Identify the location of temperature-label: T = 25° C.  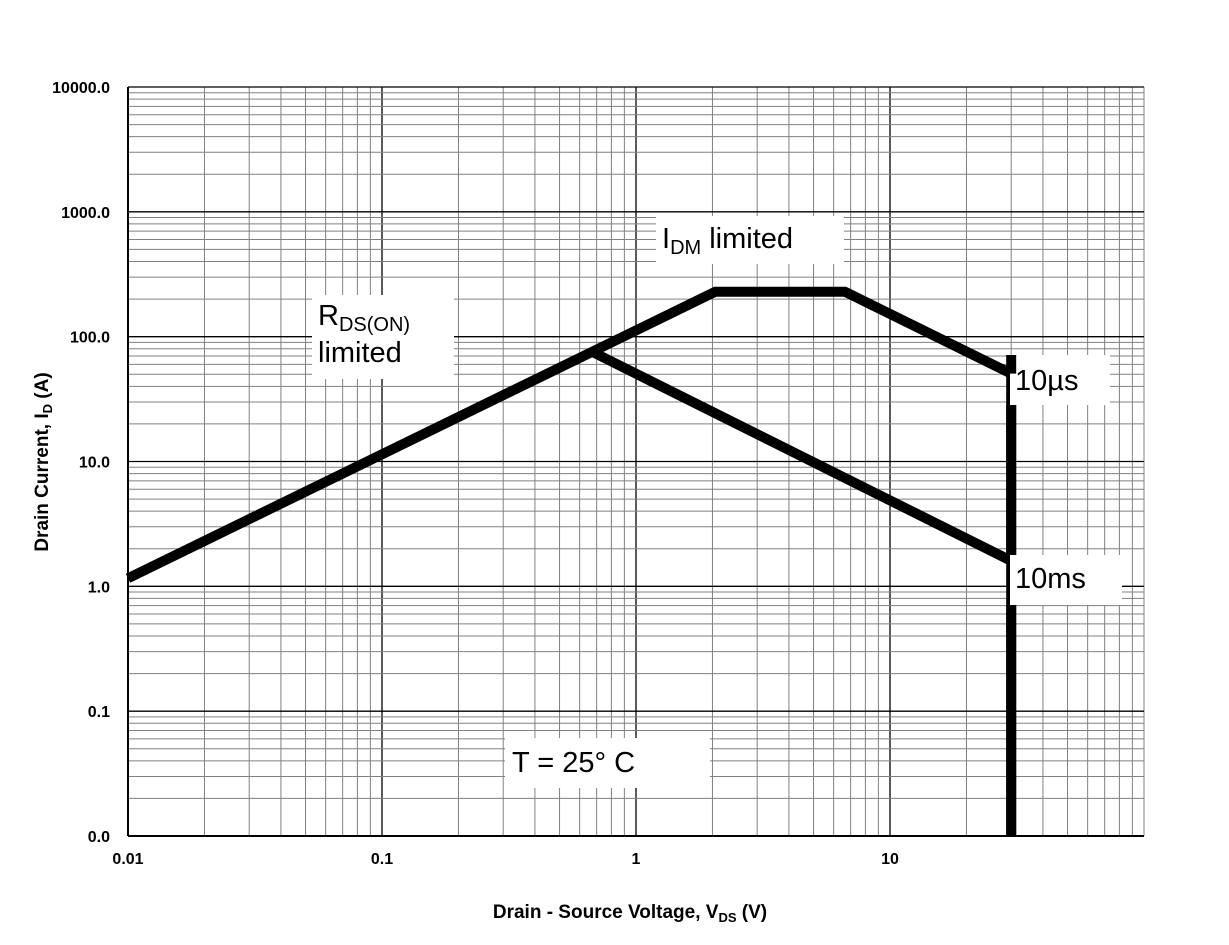
(573, 763).